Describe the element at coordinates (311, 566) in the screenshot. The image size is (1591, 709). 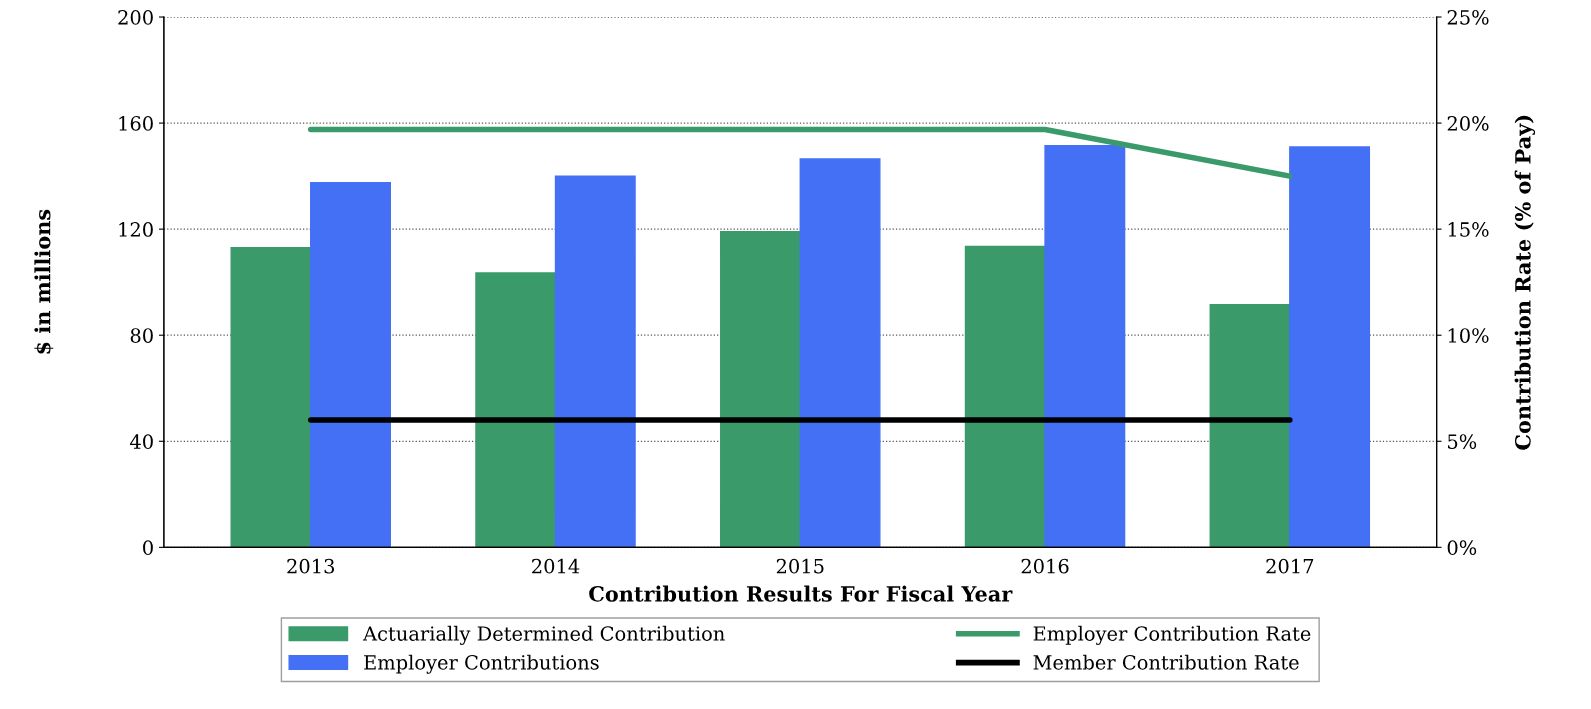
I see `x-tick-label: 2013` at that location.